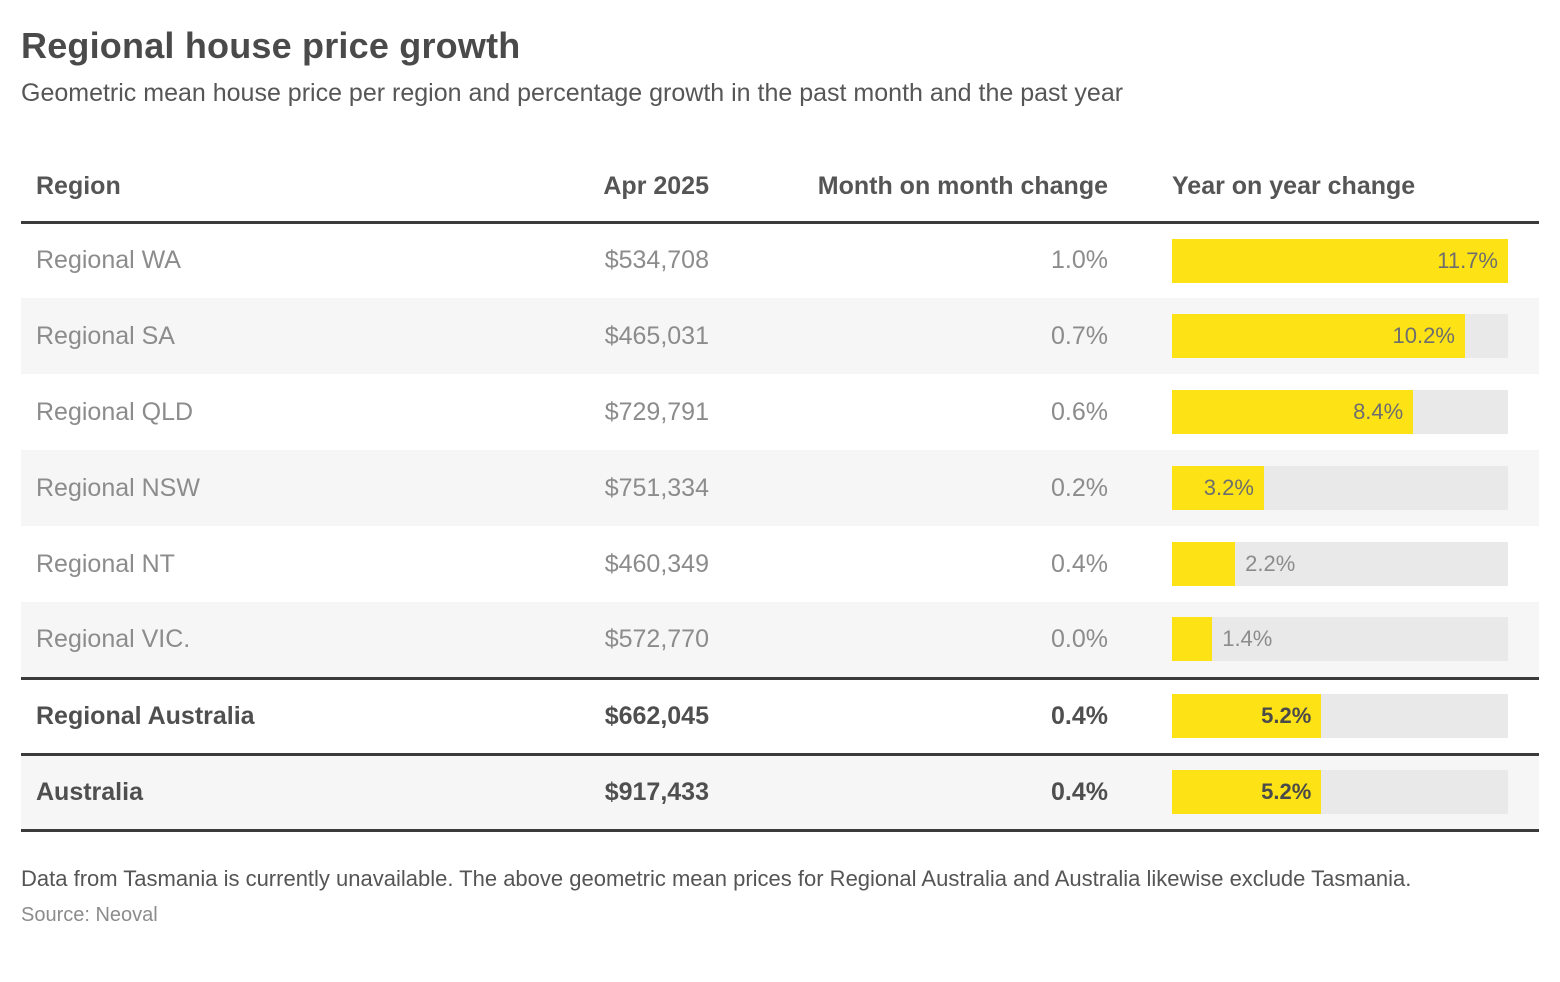 The width and height of the screenshot is (1560, 982). I want to click on yoy-bar-label: 8.4%, so click(1378, 412).